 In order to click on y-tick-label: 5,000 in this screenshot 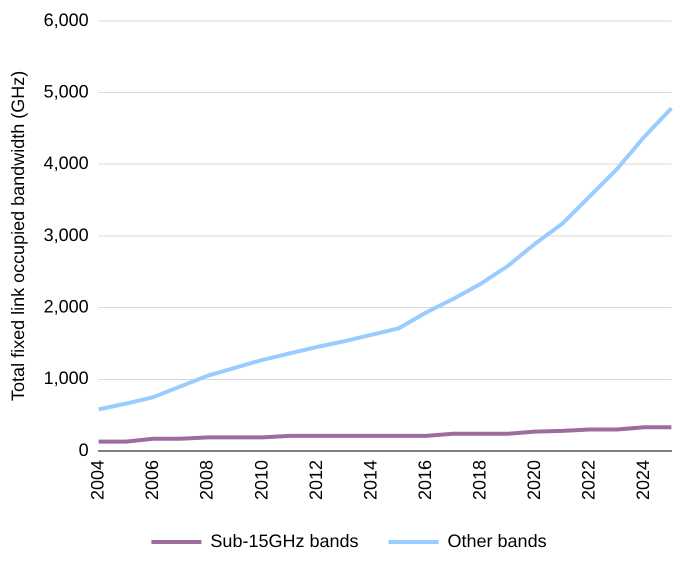, I will do `click(66, 91)`.